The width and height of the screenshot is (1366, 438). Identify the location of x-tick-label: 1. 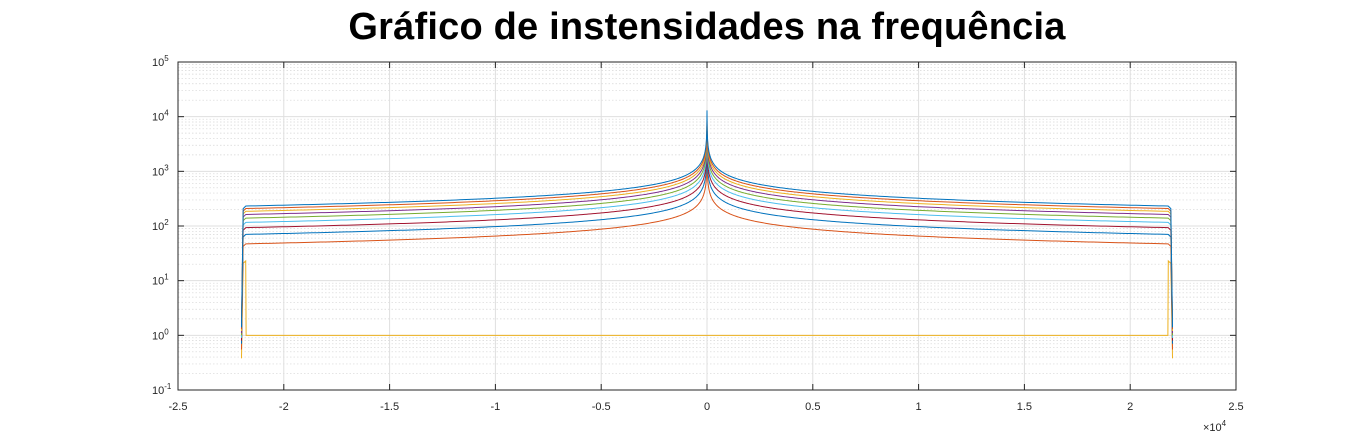
(919, 407).